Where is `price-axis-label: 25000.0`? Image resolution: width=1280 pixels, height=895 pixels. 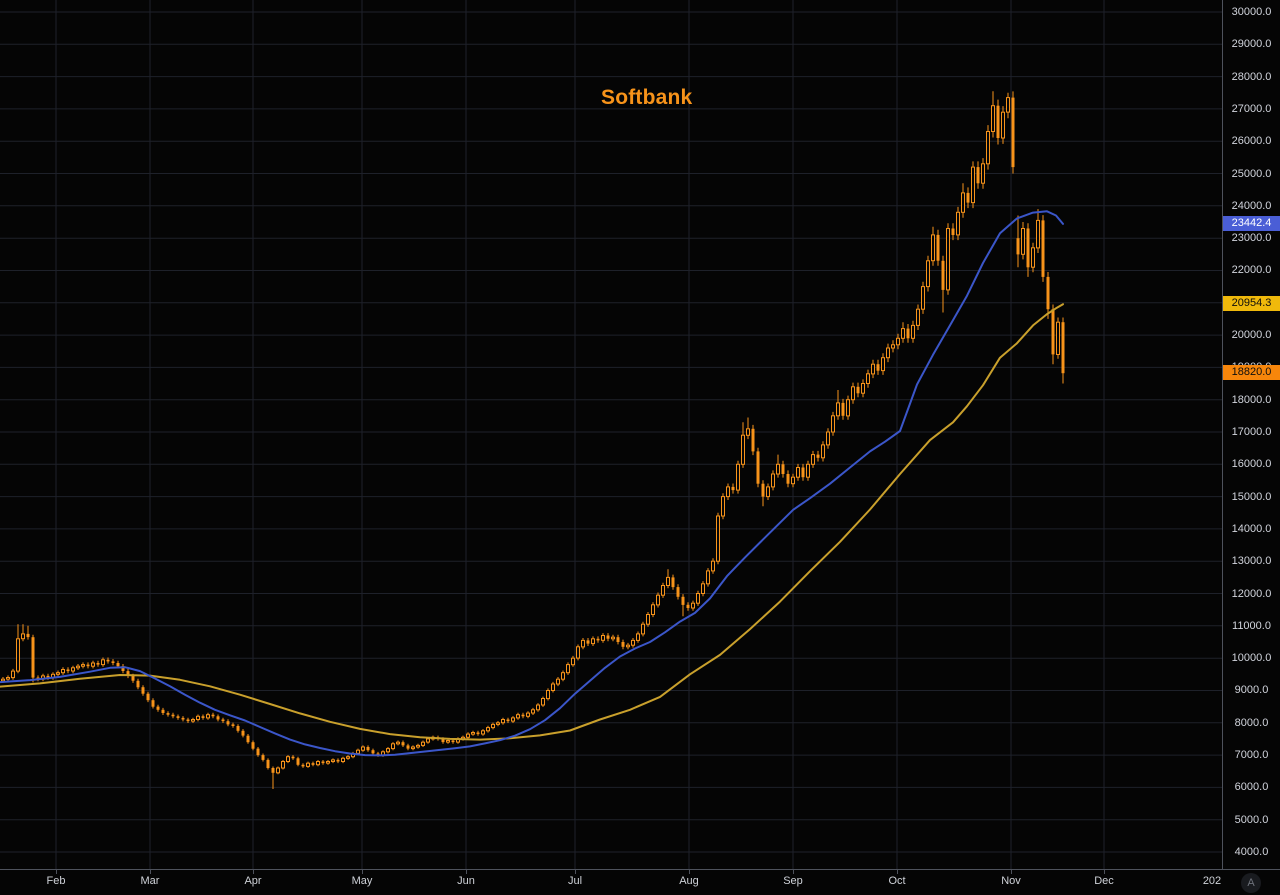 price-axis-label: 25000.0 is located at coordinates (1251, 173).